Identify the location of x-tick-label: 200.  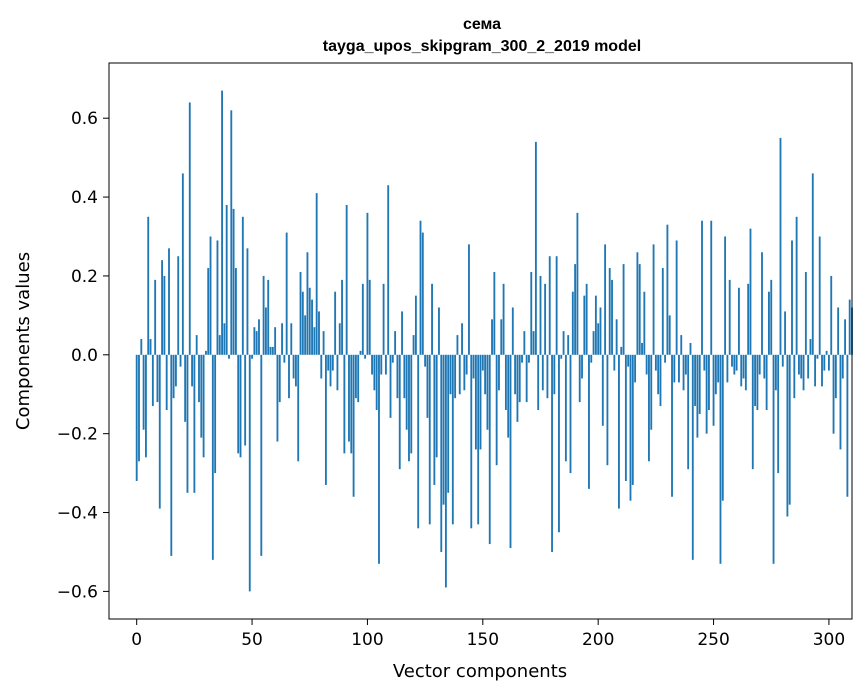
(598, 640).